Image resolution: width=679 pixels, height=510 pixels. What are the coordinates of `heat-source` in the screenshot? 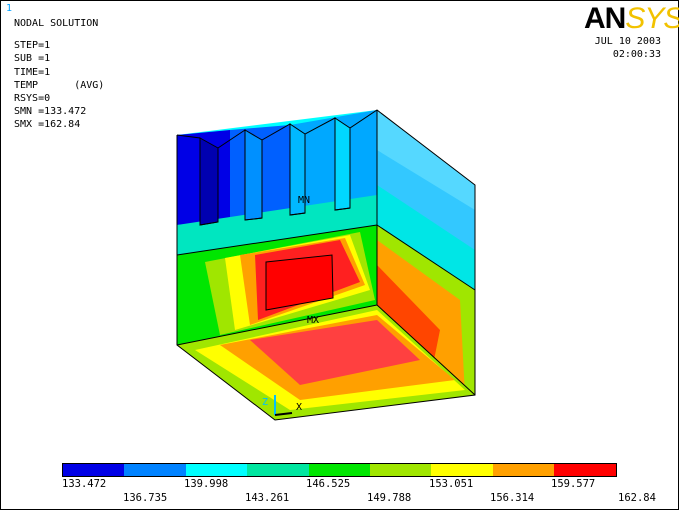 It's located at (299, 282).